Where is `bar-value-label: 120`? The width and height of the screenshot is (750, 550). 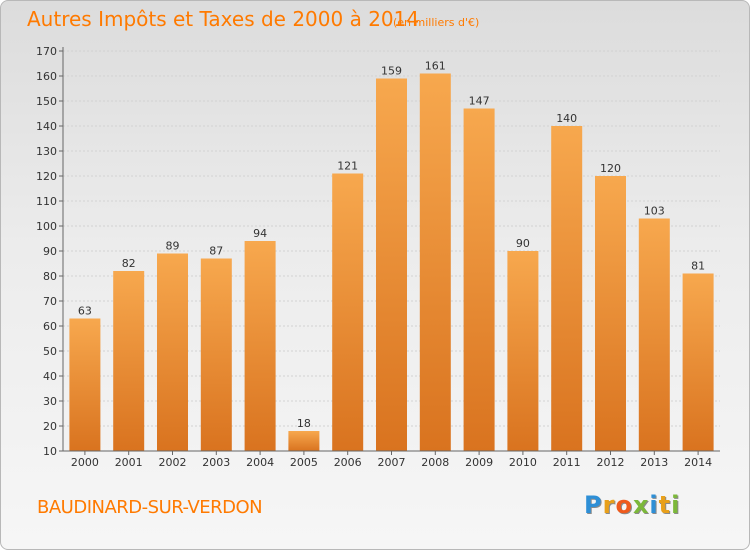
bar-value-label: 120 is located at coordinates (610, 168).